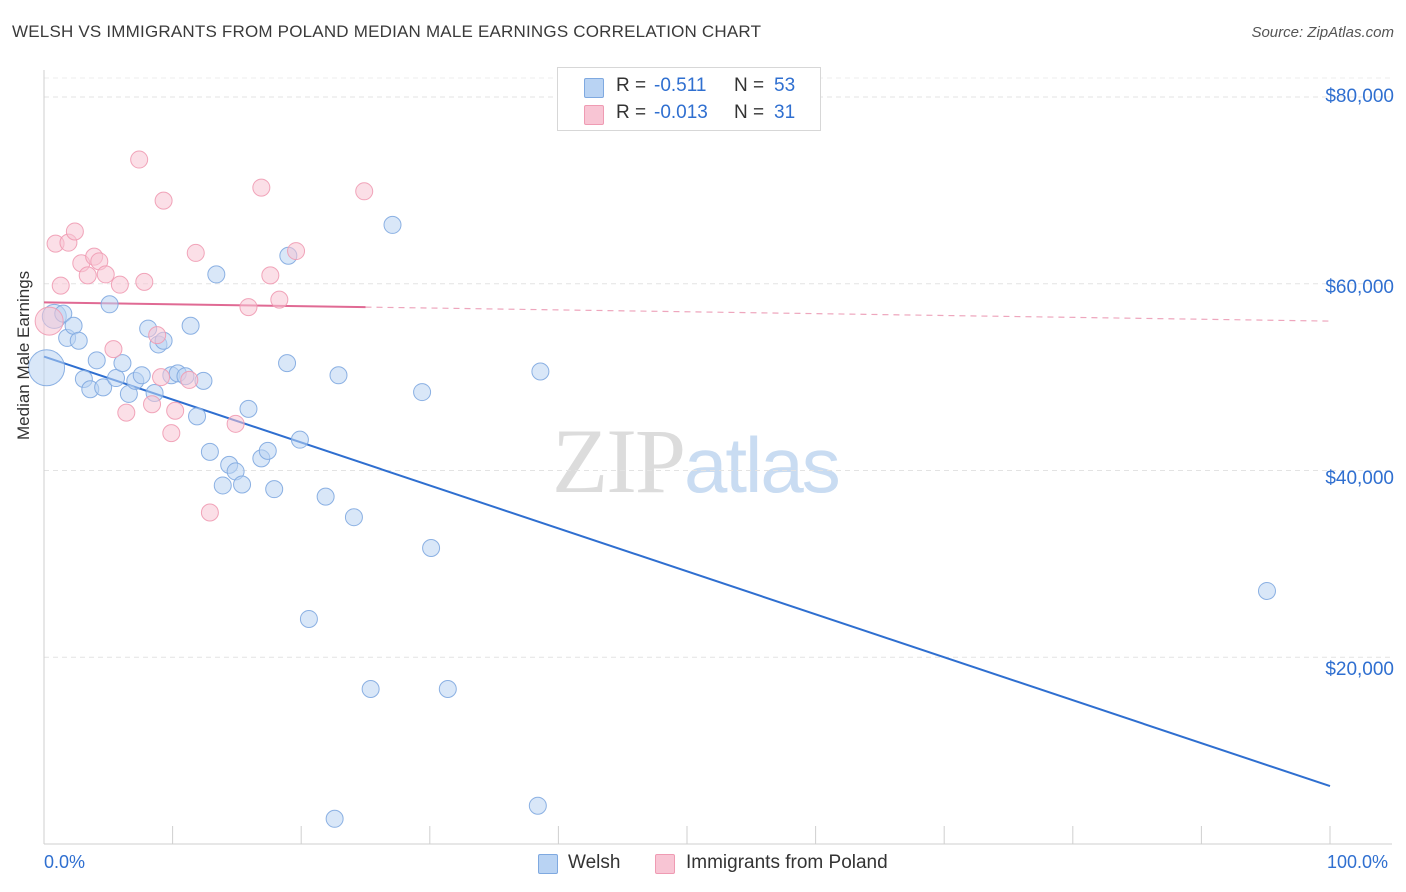 The height and width of the screenshot is (892, 1406). Describe the element at coordinates (1358, 862) in the screenshot. I see `x-tick-label-max: 100.0%` at that location.